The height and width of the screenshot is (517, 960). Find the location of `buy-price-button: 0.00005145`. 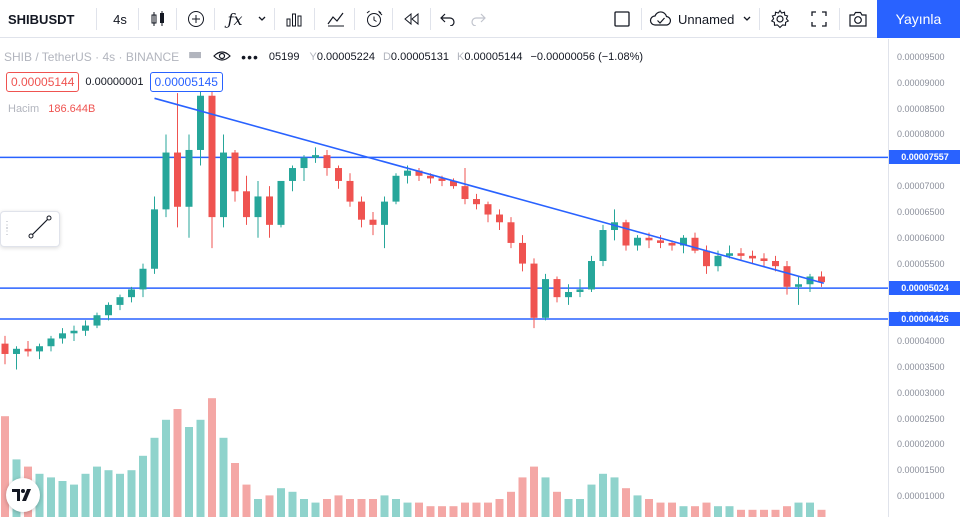

buy-price-button: 0.00005145 is located at coordinates (186, 82).